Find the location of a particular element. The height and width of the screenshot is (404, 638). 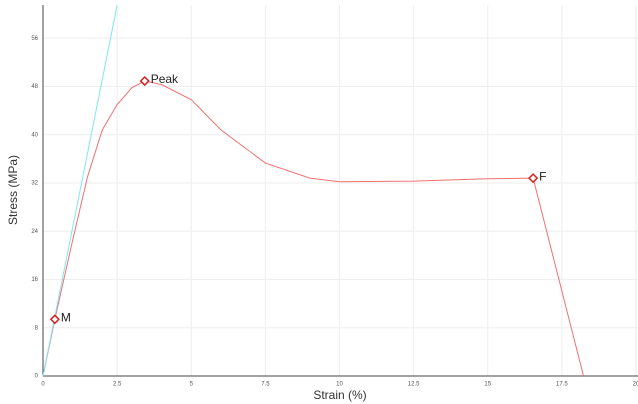

point-label: Peak is located at coordinates (165, 79).